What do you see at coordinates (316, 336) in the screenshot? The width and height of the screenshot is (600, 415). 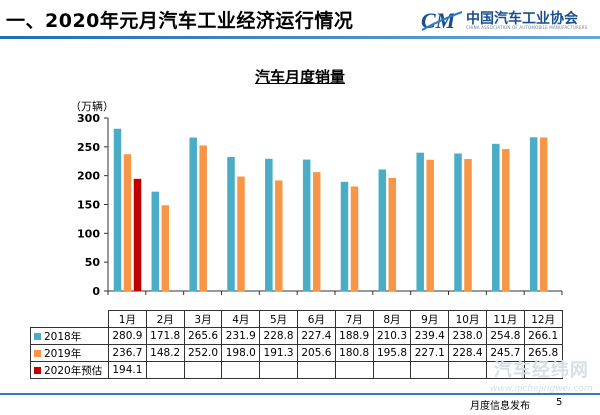 I see `data-label: 227.4` at bounding box center [316, 336].